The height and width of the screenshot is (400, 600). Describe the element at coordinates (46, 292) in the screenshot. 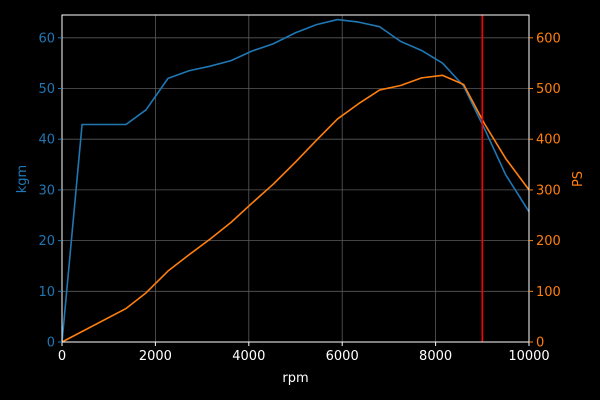

I see `y-left-tick-label: 10` at that location.